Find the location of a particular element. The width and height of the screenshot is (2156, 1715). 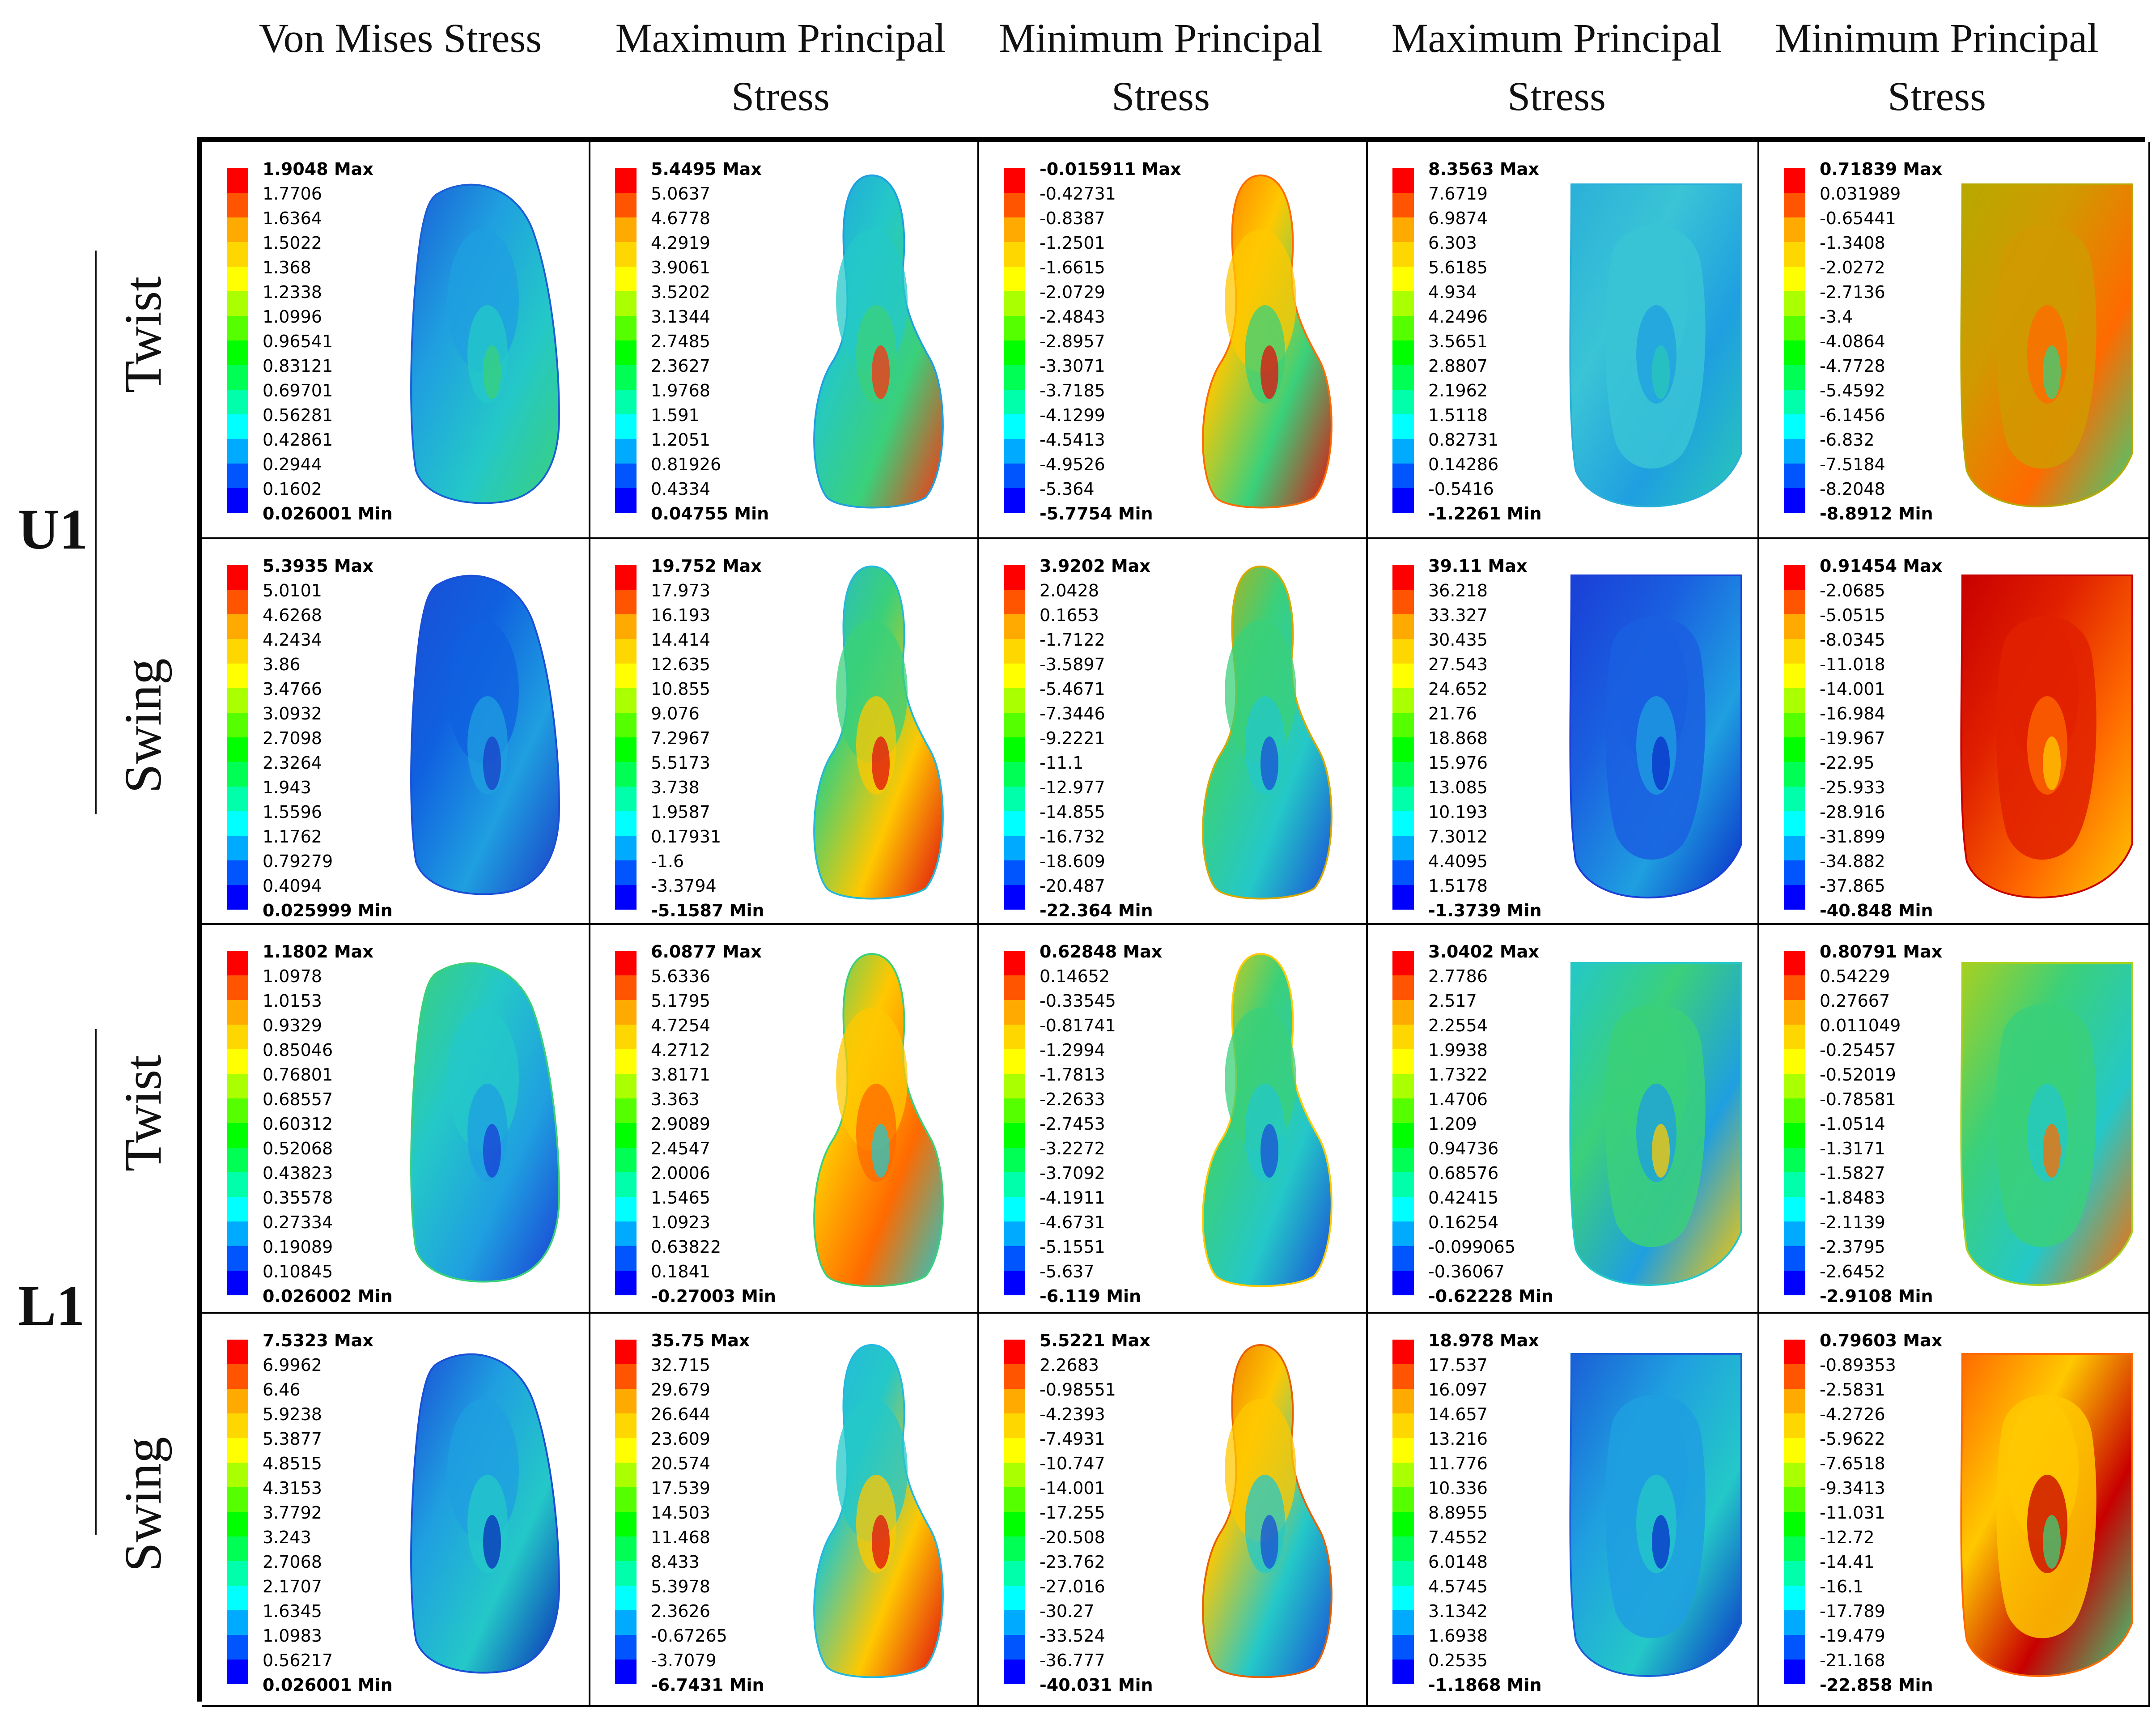

legend-value-label: -4.5413 is located at coordinates (1072, 440).